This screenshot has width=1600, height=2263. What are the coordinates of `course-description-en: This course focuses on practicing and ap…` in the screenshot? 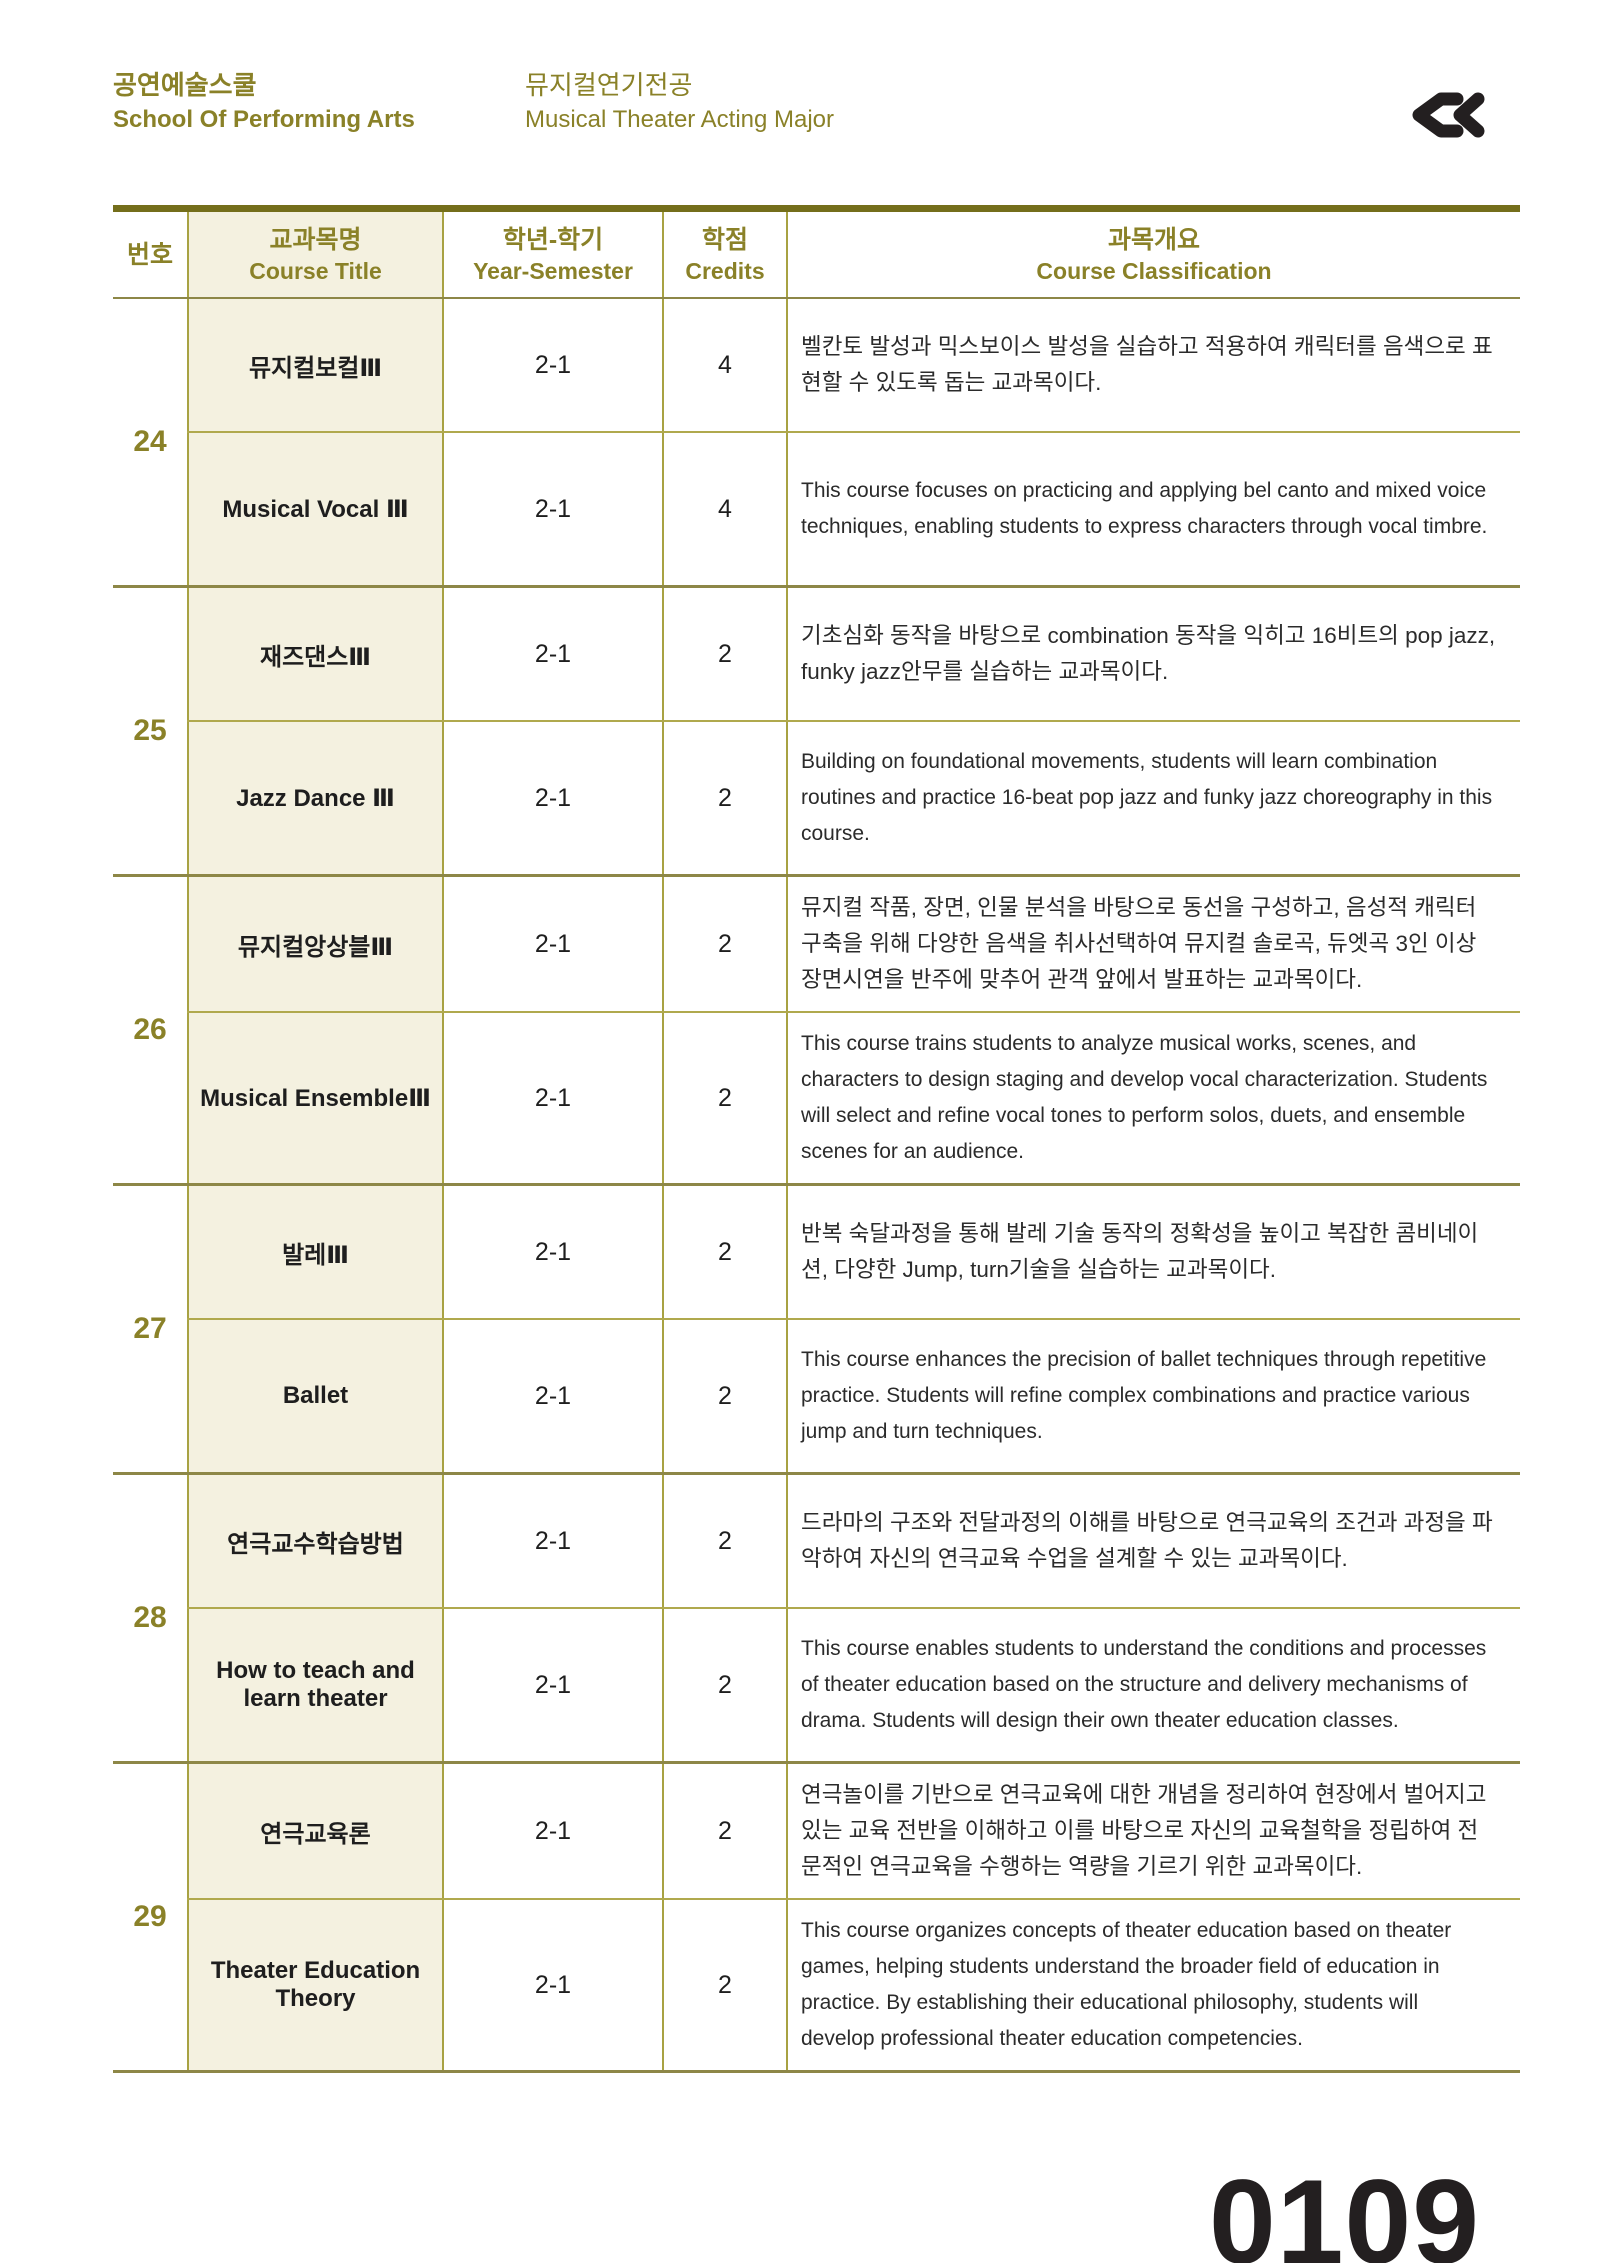 It's located at (1153, 510).